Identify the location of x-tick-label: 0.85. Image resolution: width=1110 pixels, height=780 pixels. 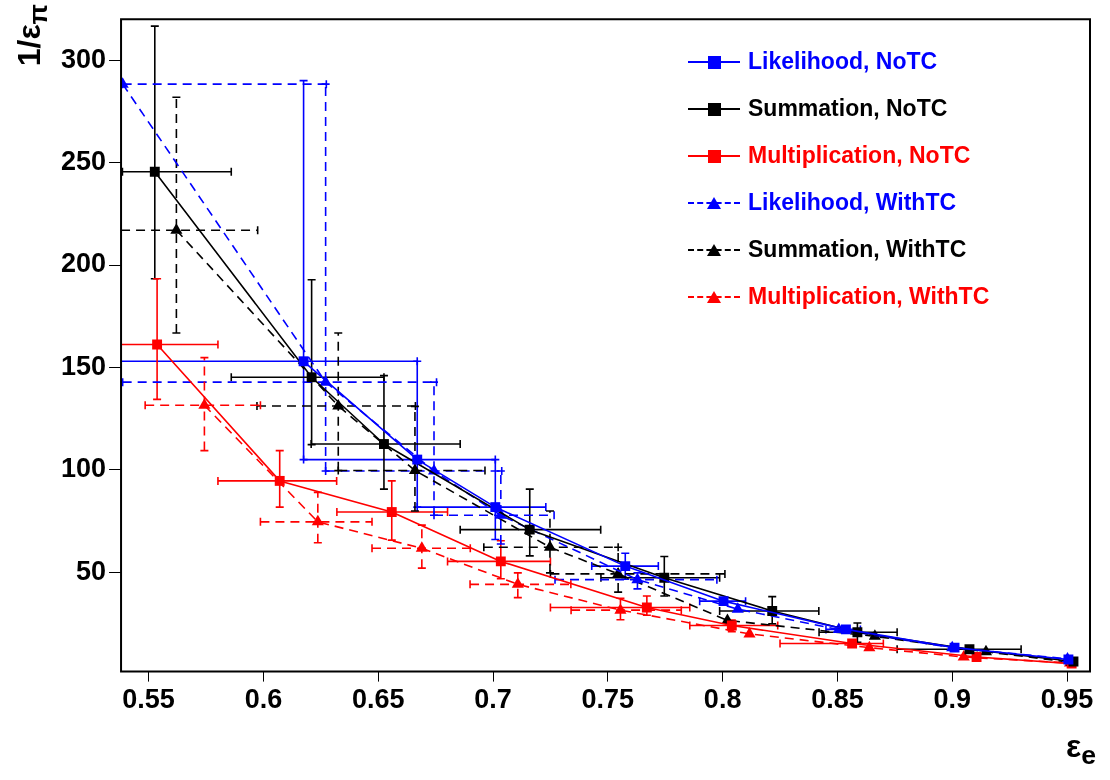
(837, 699).